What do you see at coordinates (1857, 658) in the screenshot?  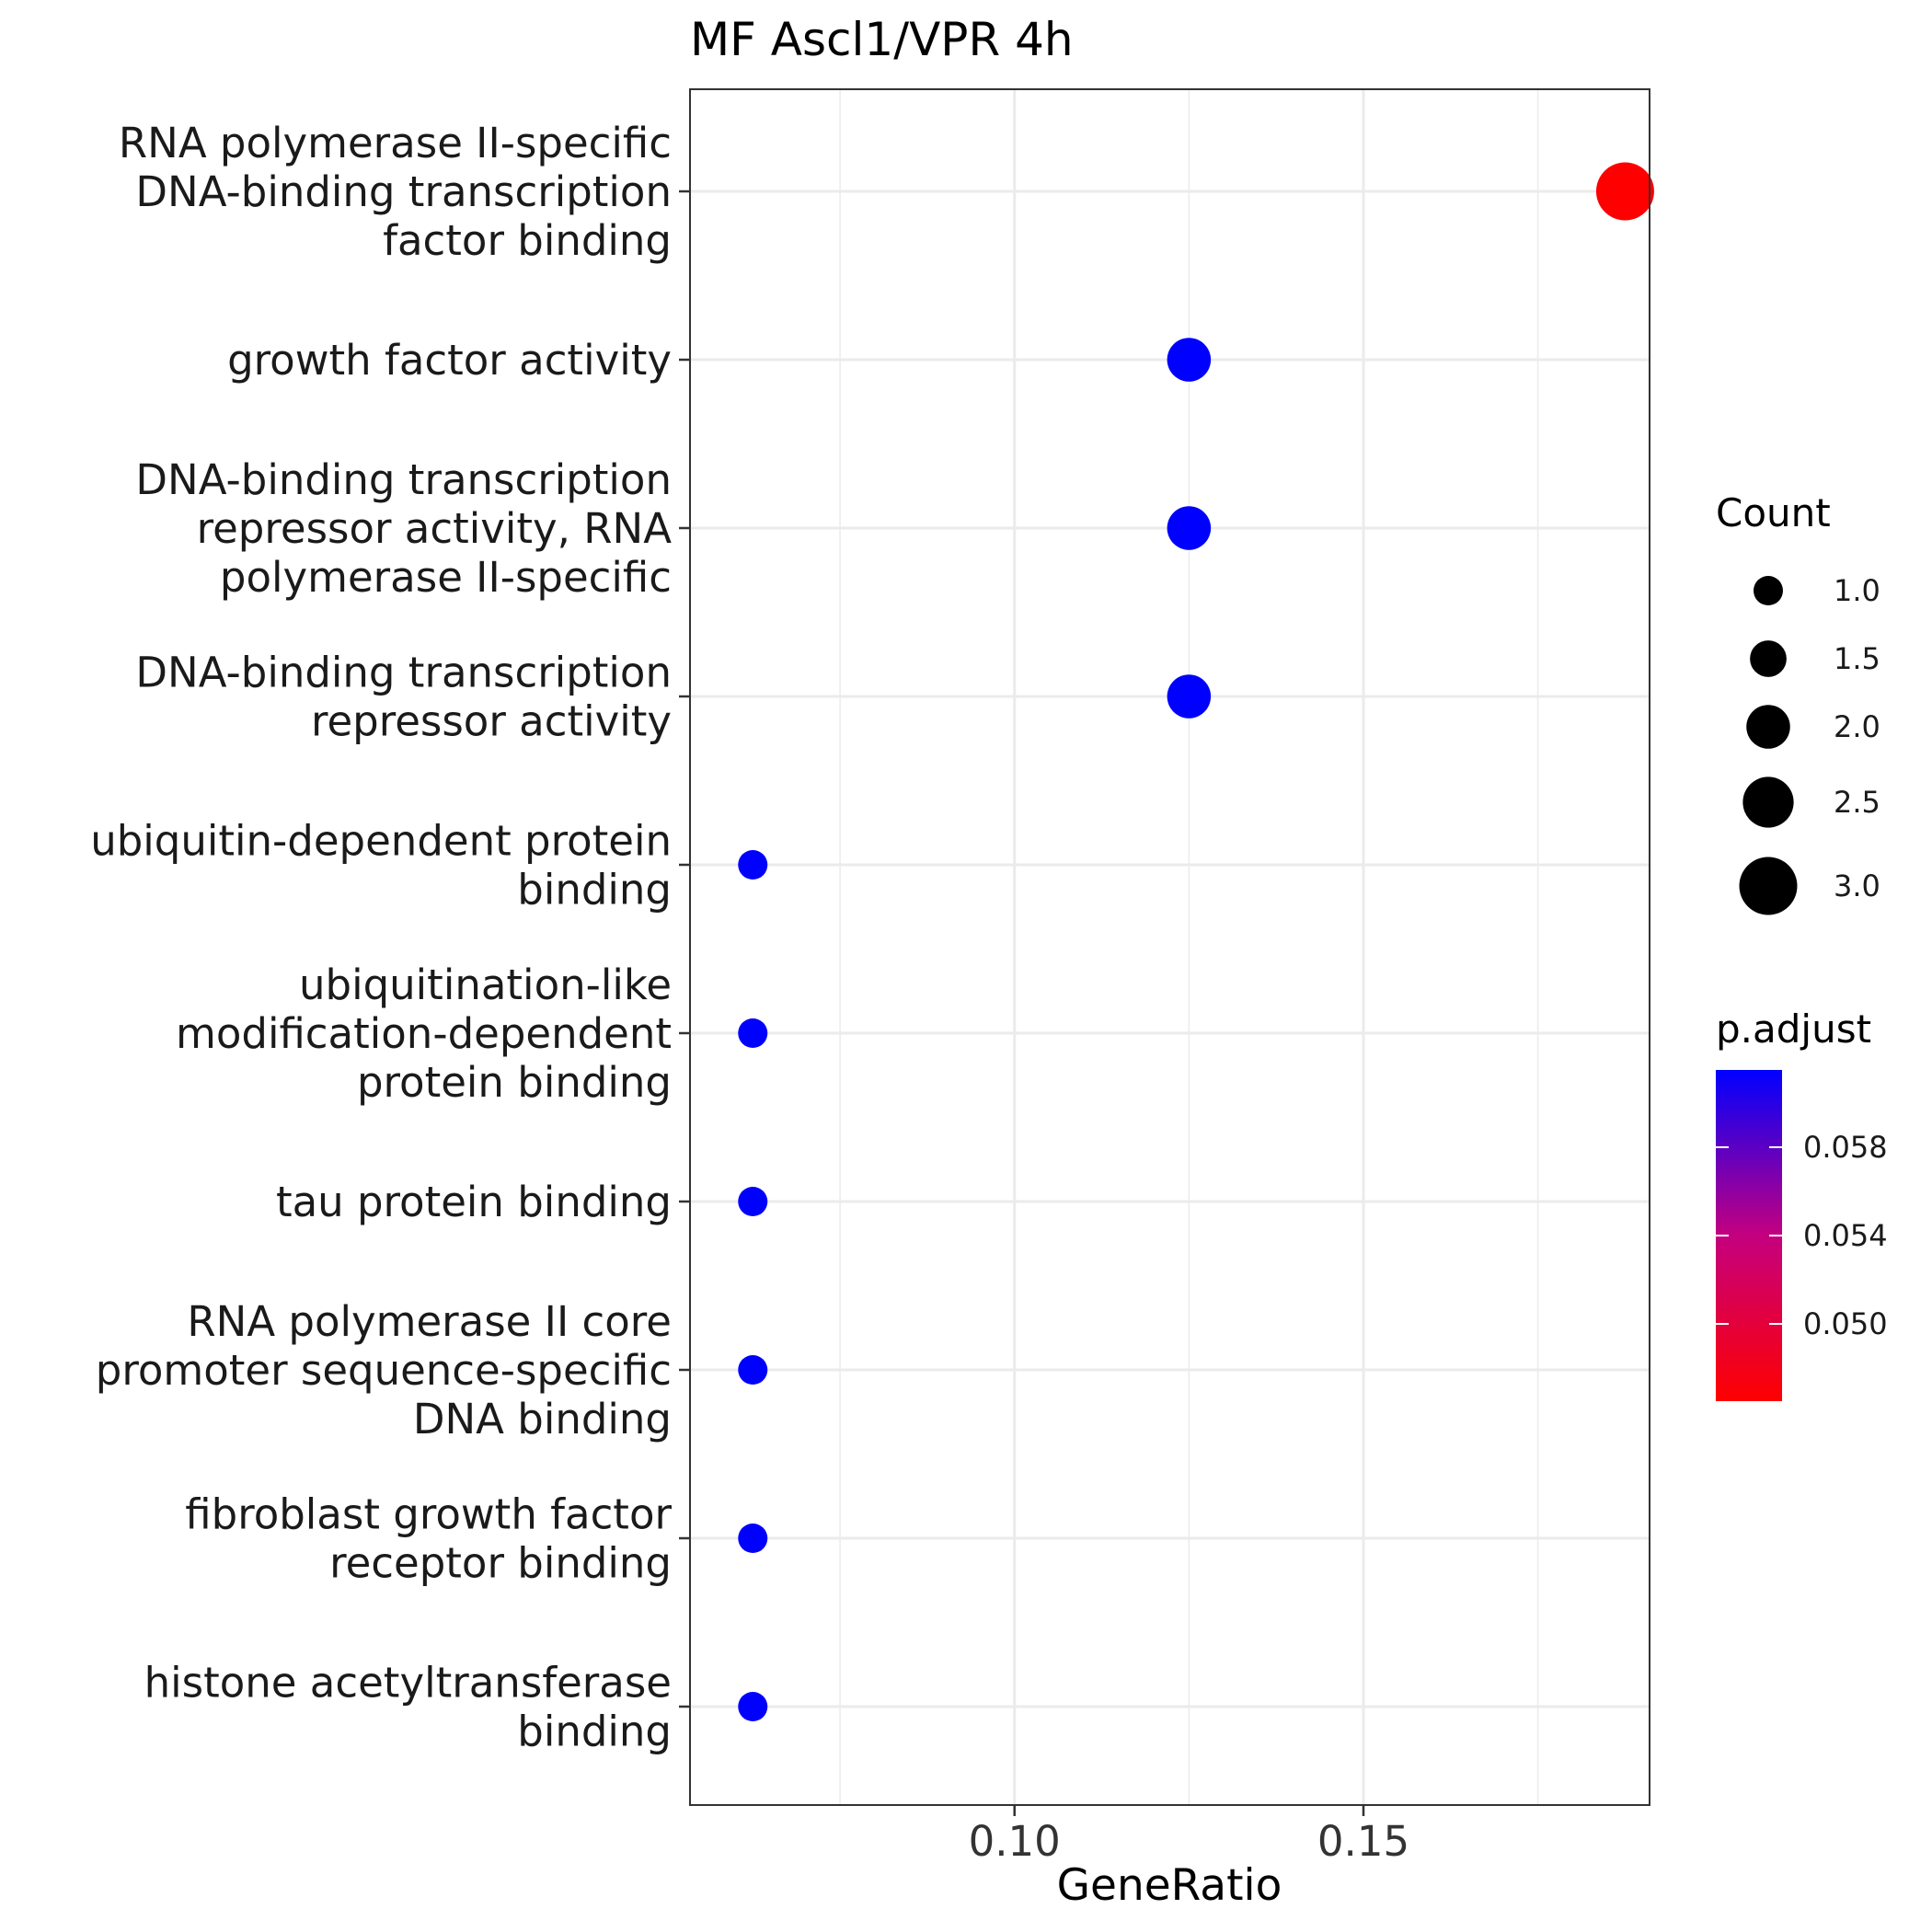 I see `count-legend-label-1: 1.5` at bounding box center [1857, 658].